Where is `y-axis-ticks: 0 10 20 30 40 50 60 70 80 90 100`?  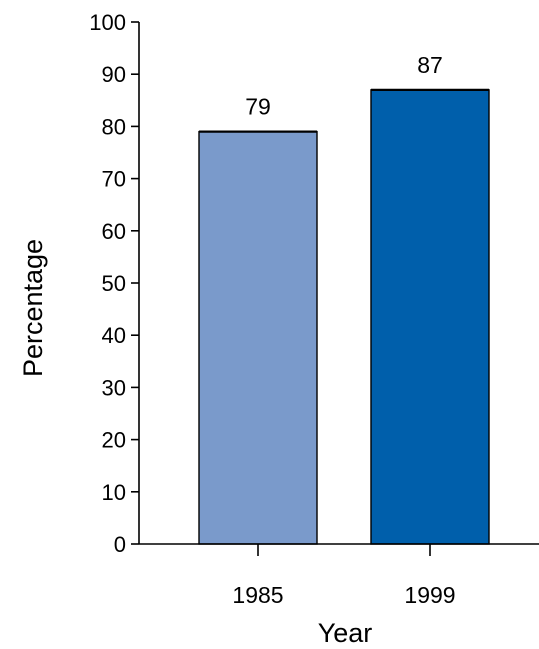 y-axis-ticks: 0 10 20 30 40 50 60 70 80 90 100 is located at coordinates (114, 283).